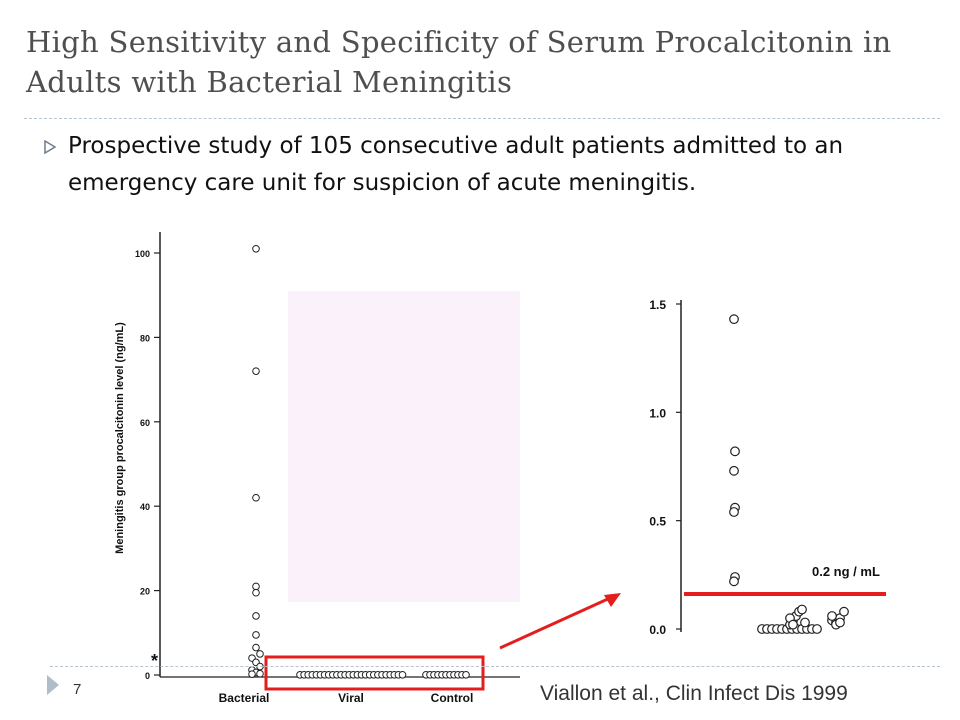 The height and width of the screenshot is (720, 960). I want to click on chart-overlay-box, so click(404, 446).